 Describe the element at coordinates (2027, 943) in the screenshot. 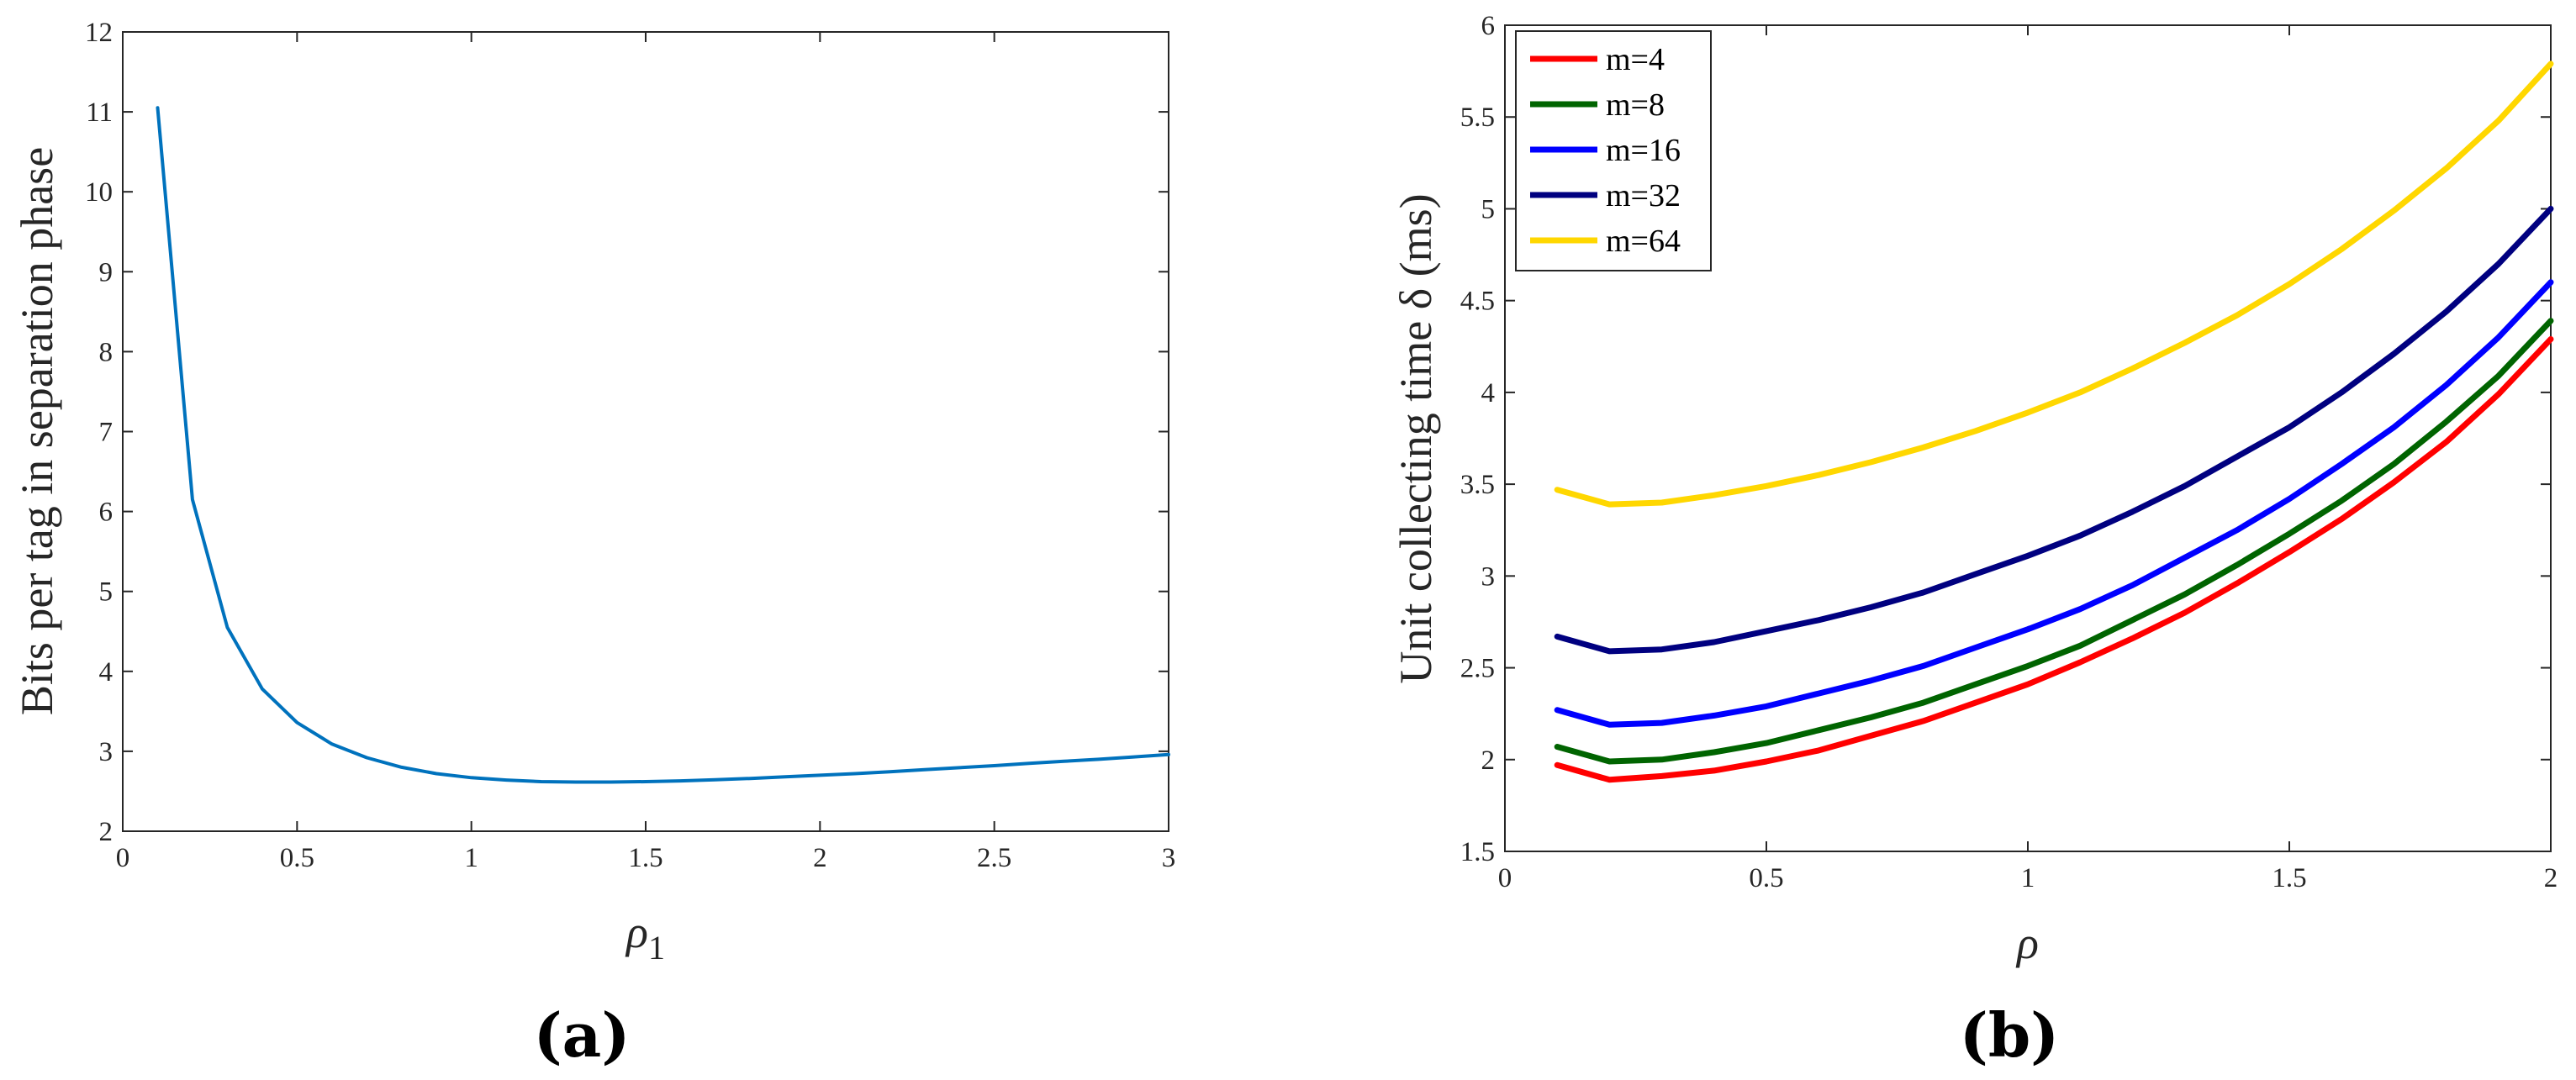

I see `panel-b-xlabel: ρ` at that location.